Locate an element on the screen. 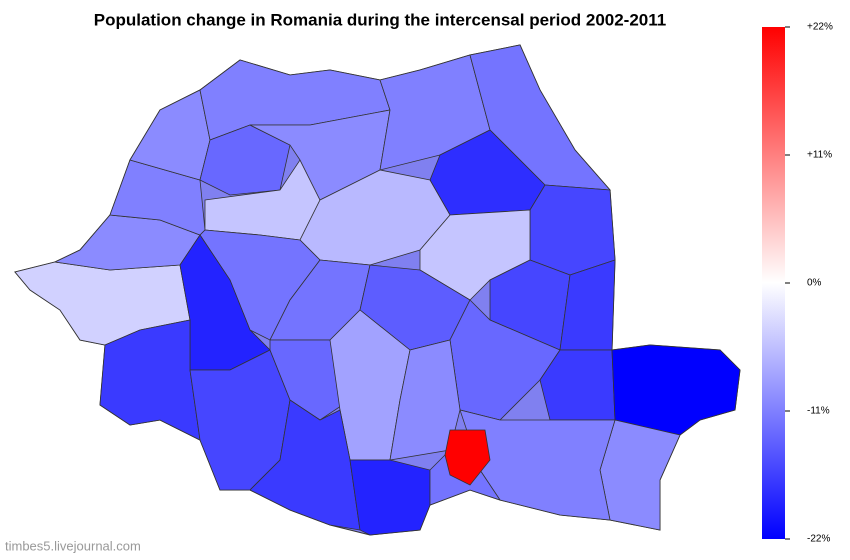 This screenshot has width=850, height=560. colorbar-tick-label: -11% is located at coordinates (818, 411).